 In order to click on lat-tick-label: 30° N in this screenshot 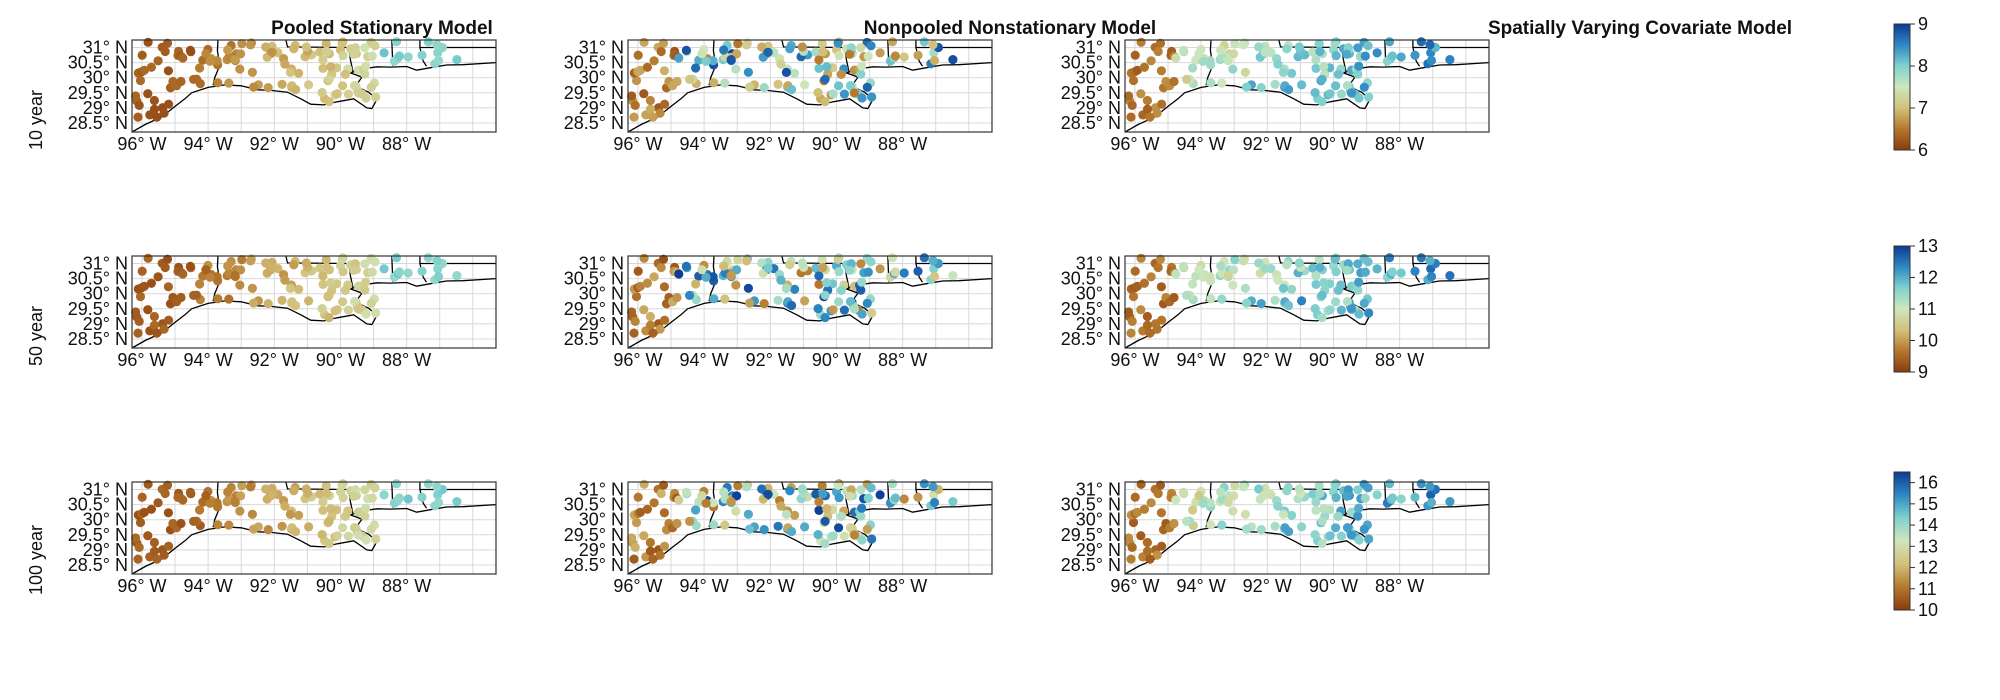, I will do `click(1098, 294)`.